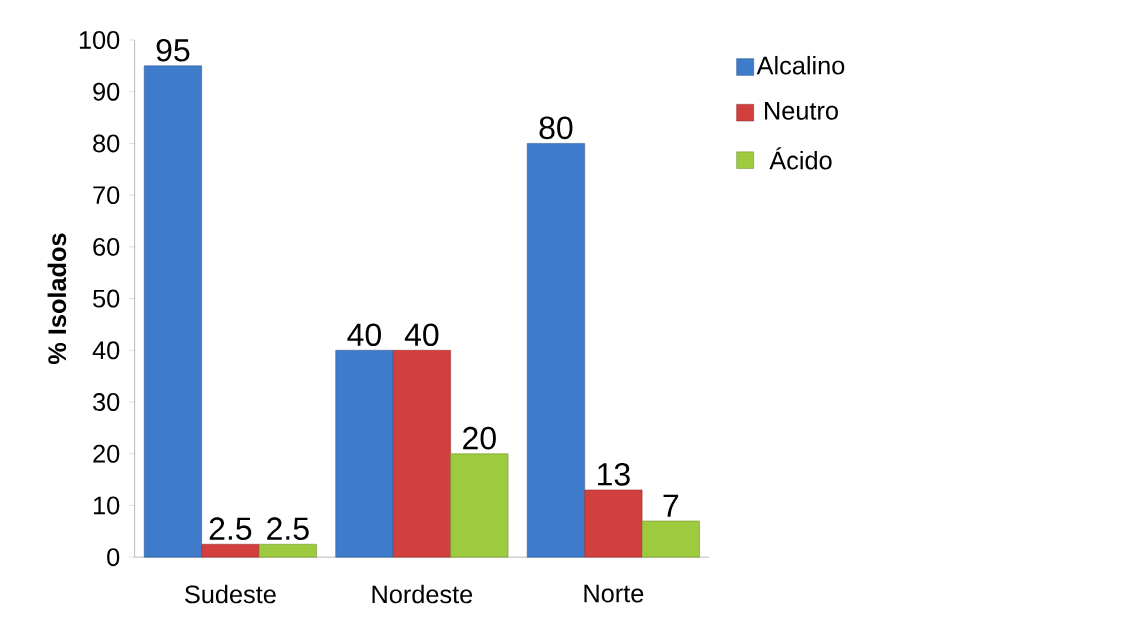  What do you see at coordinates (106, 401) in the screenshot?
I see `y-tick-label: 30` at bounding box center [106, 401].